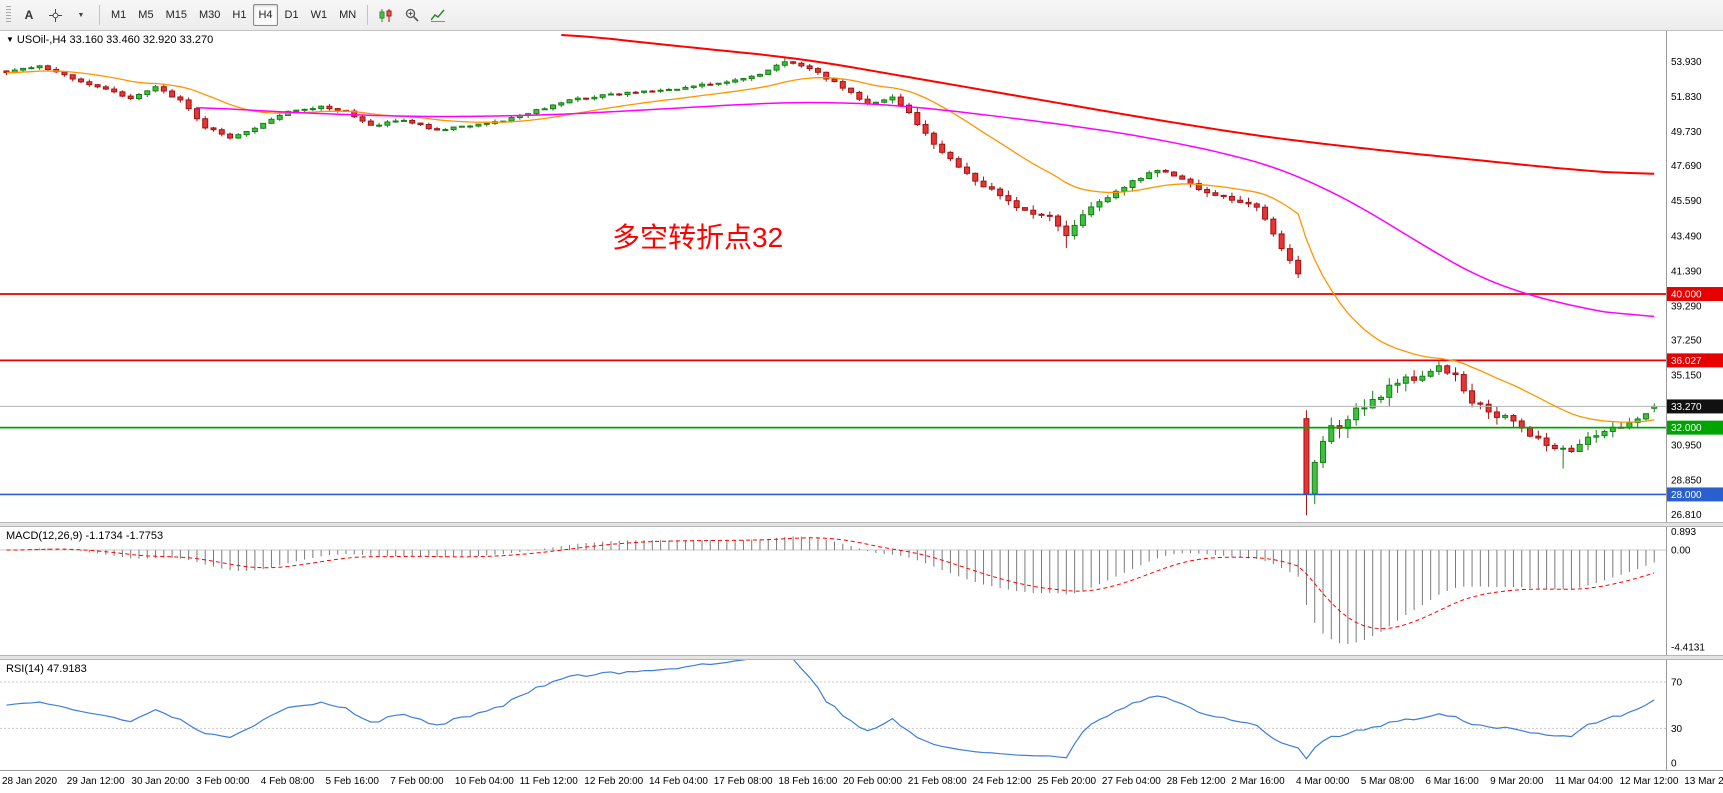  What do you see at coordinates (176, 15) in the screenshot?
I see `timeframe-button-m15: M15` at bounding box center [176, 15].